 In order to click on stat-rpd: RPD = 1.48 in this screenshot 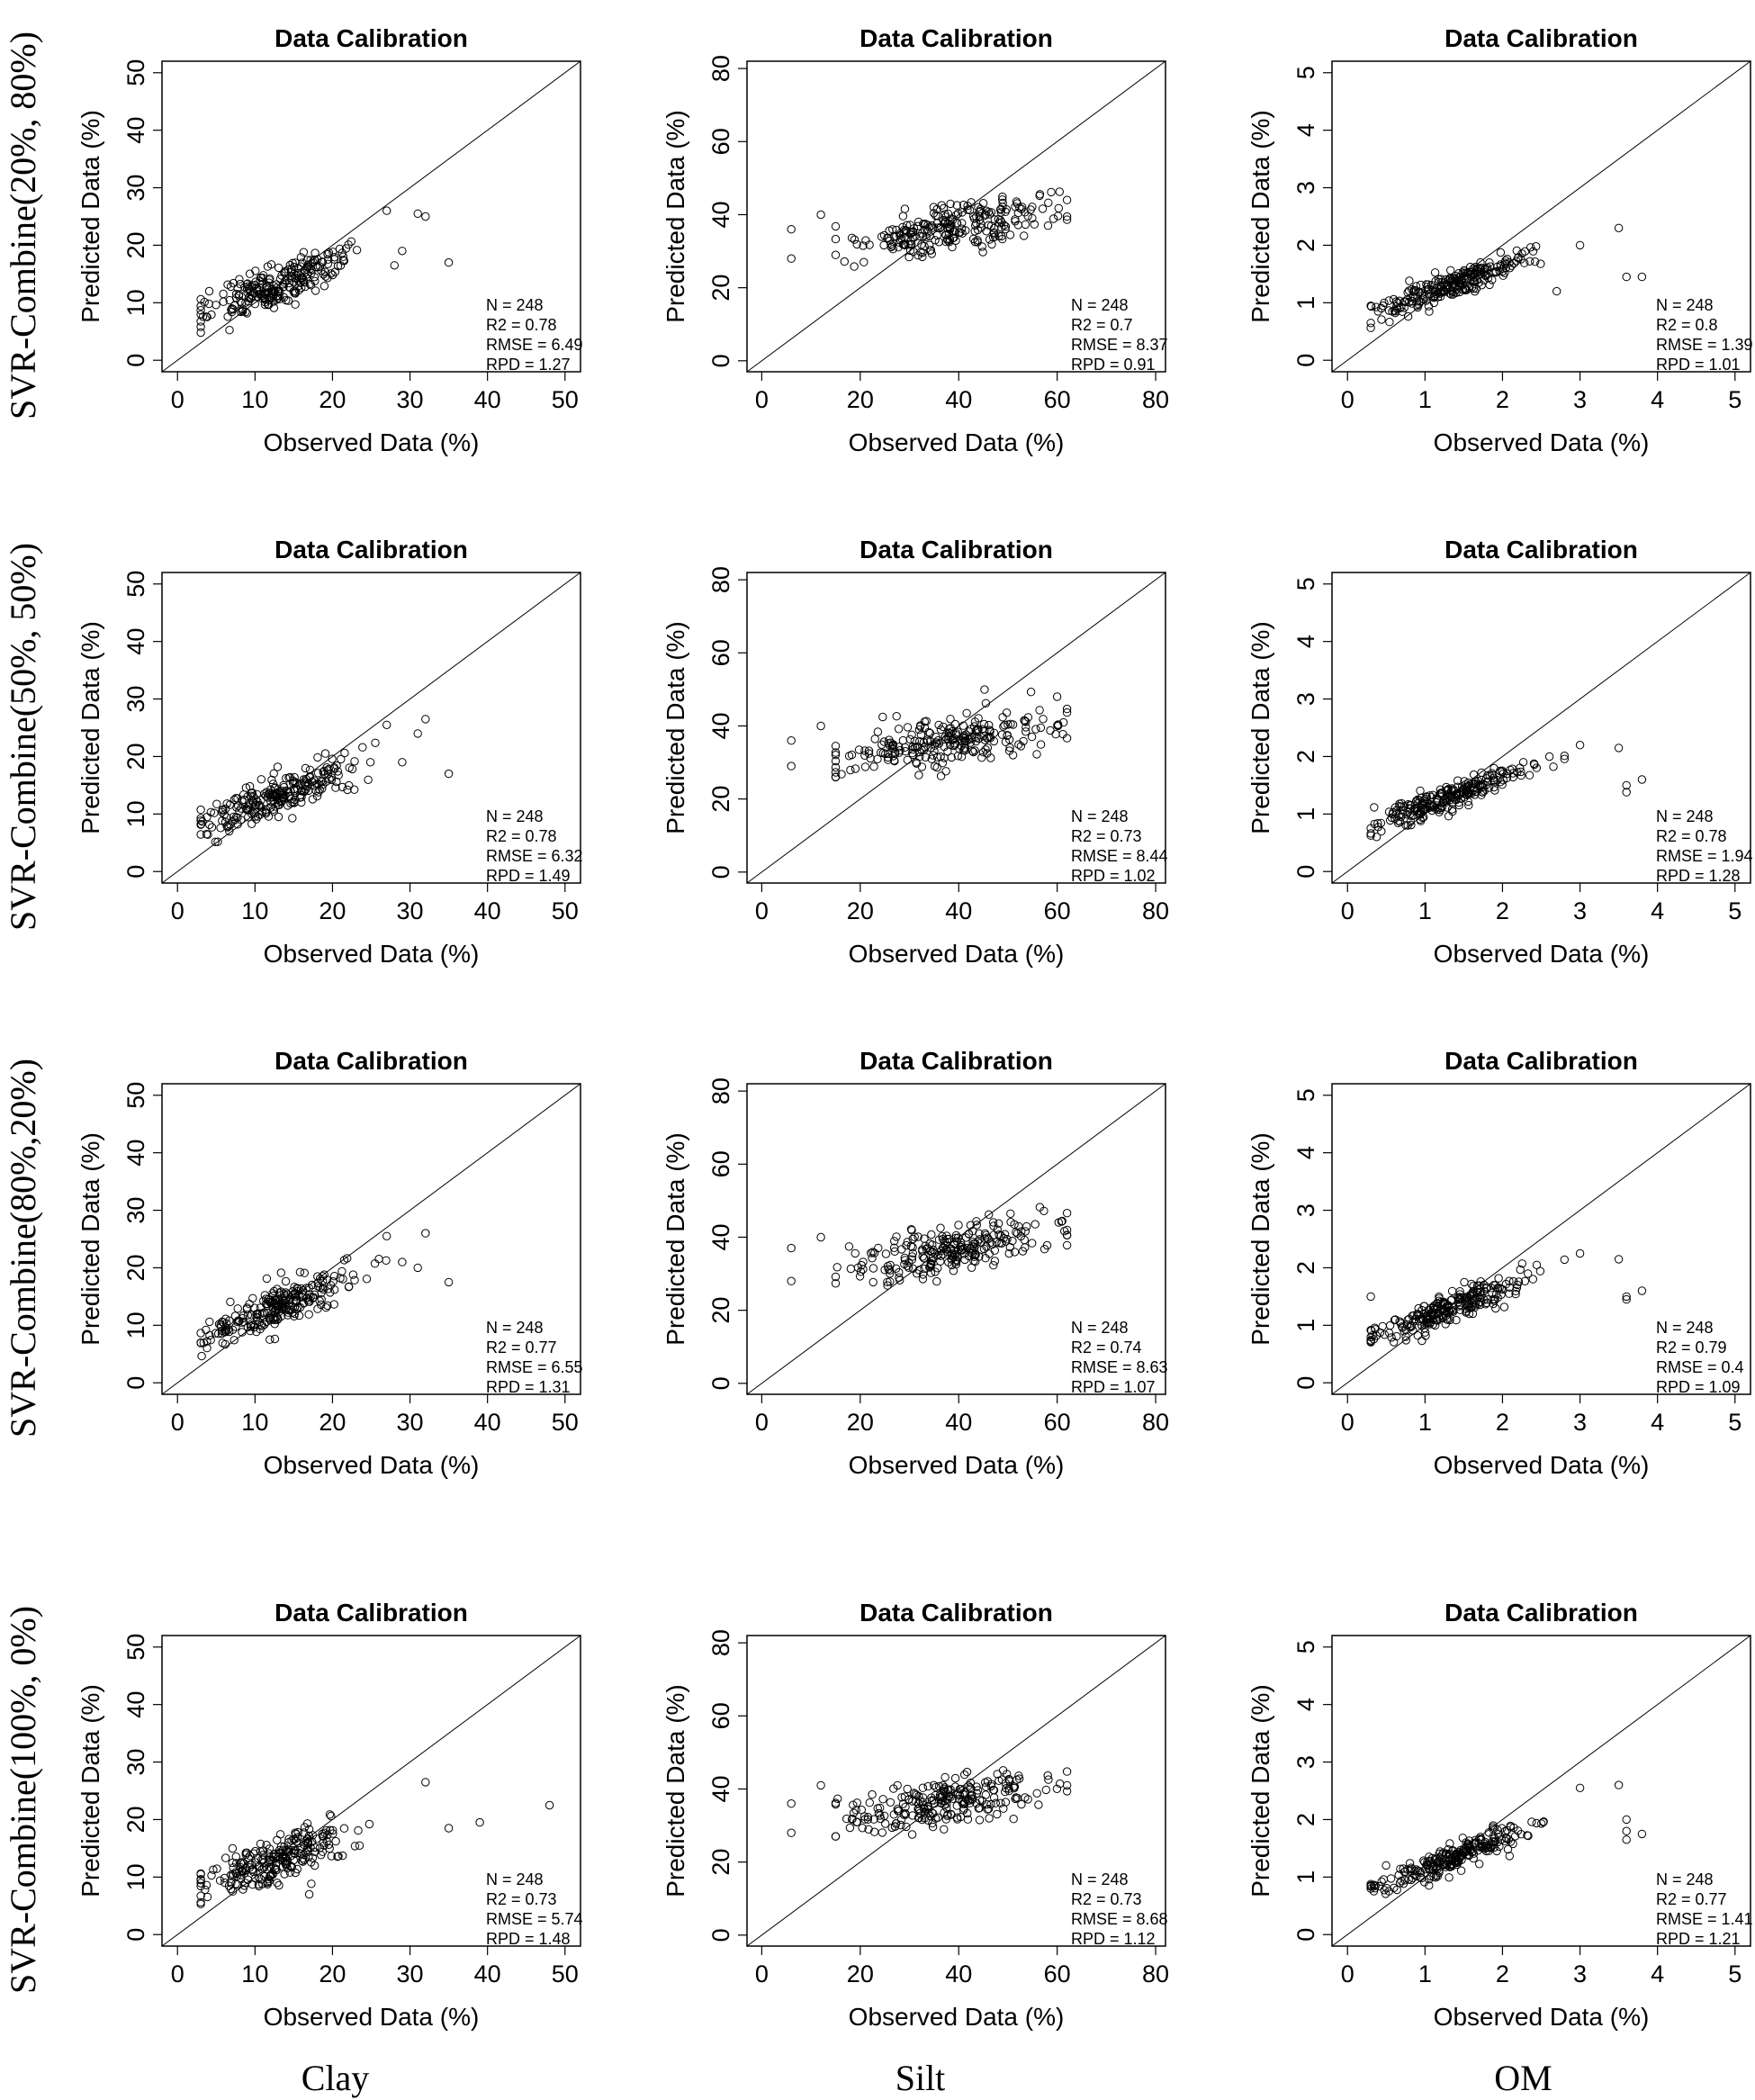, I will do `click(529, 1939)`.